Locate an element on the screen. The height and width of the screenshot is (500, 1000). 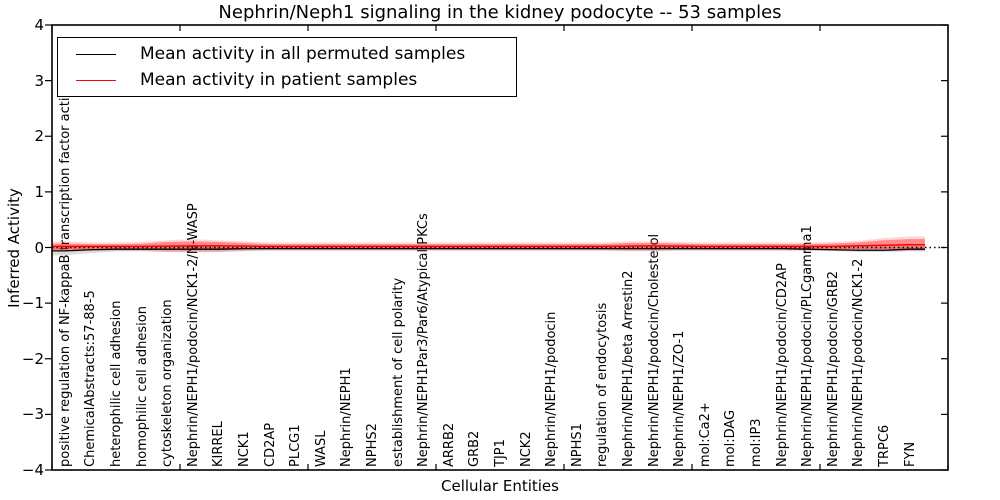
y-tick-label: 2 is located at coordinates (39, 136).